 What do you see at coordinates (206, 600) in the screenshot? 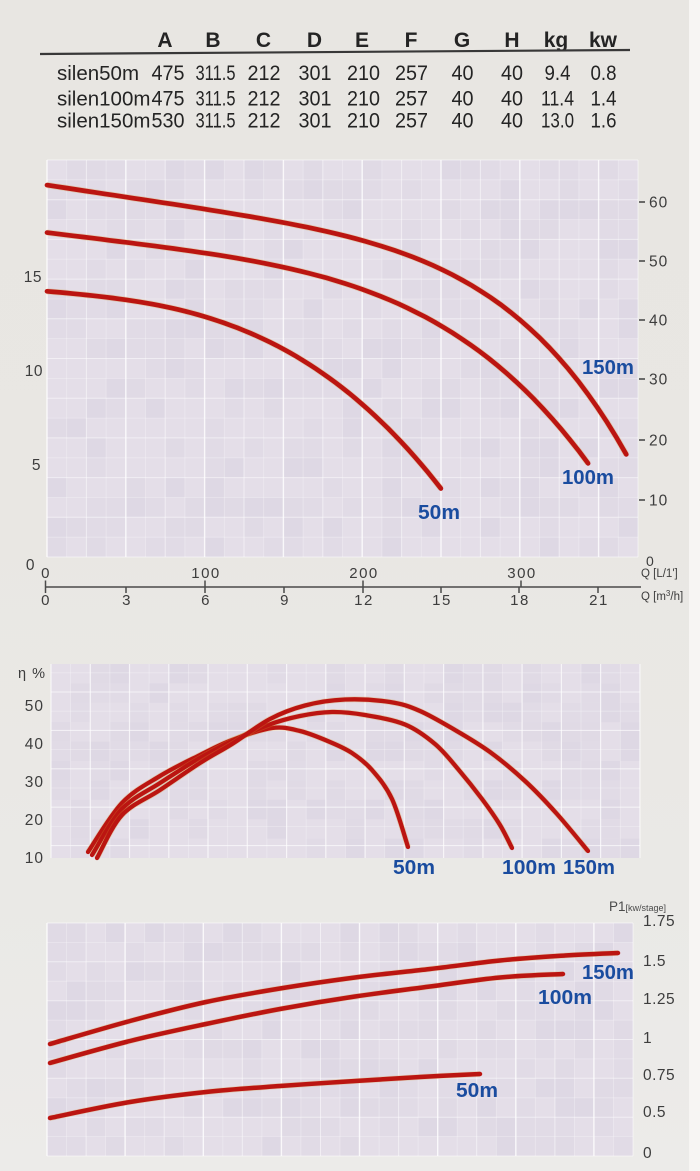
I see `svg-text: 6` at bounding box center [206, 600].